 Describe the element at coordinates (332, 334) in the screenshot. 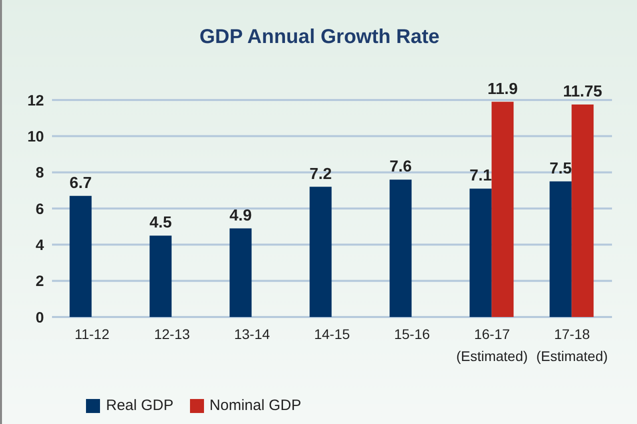

I see `x-tick-label: 14-15` at that location.